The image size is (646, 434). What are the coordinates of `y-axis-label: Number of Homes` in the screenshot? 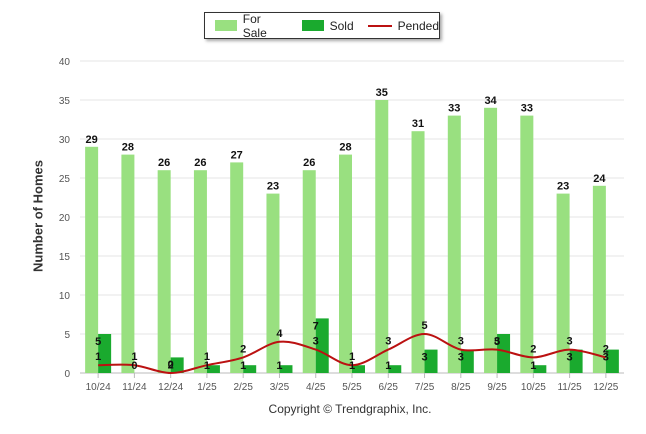 It's located at (38, 216).